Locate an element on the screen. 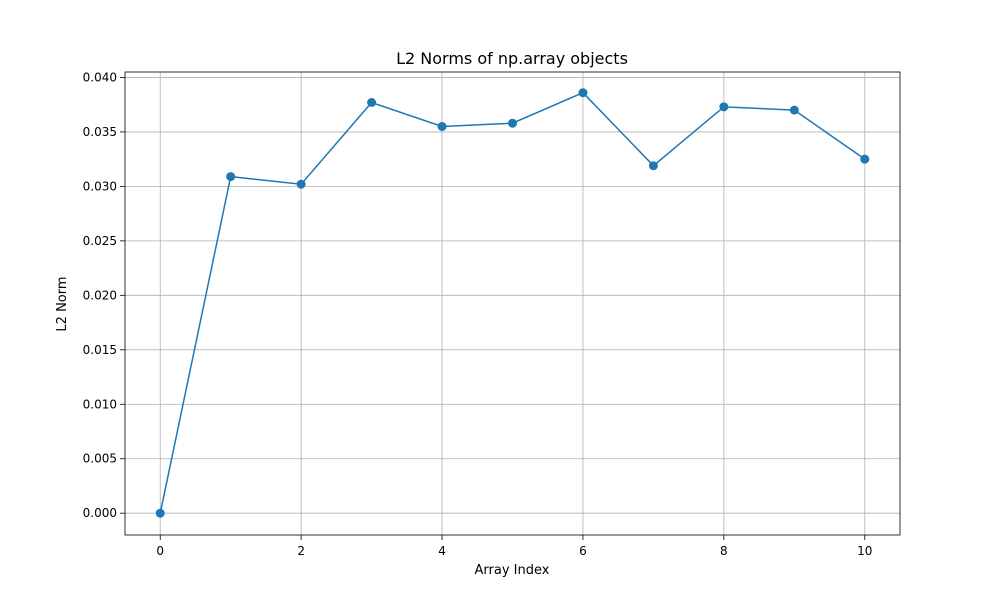 Image resolution: width=1000 pixels, height=600 pixels. chart-title: L2 Norms of np.array objects is located at coordinates (512, 58).